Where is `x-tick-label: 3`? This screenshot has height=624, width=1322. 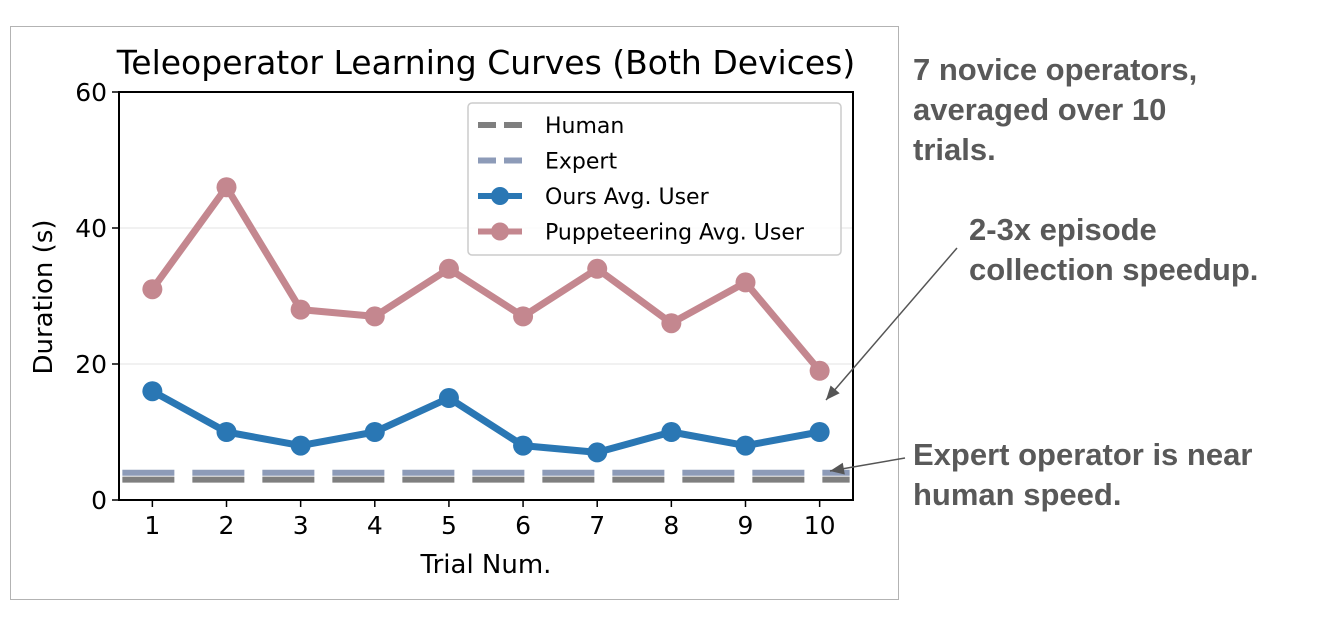 x-tick-label: 3 is located at coordinates (301, 525).